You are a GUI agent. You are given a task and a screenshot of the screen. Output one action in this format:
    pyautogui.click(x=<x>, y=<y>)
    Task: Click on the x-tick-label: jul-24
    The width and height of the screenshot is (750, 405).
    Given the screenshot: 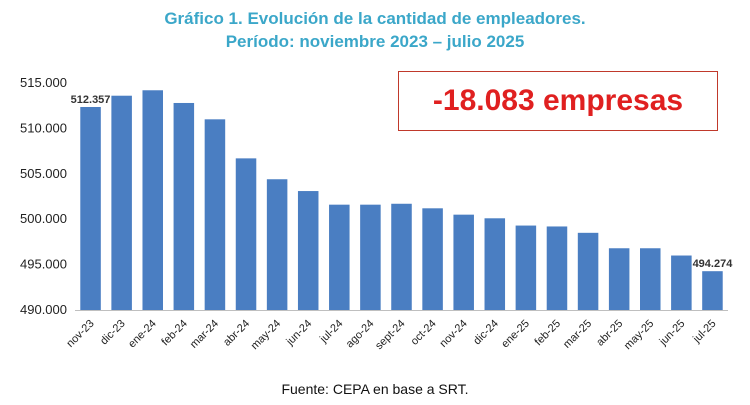 What is the action you would take?
    pyautogui.click(x=331, y=332)
    